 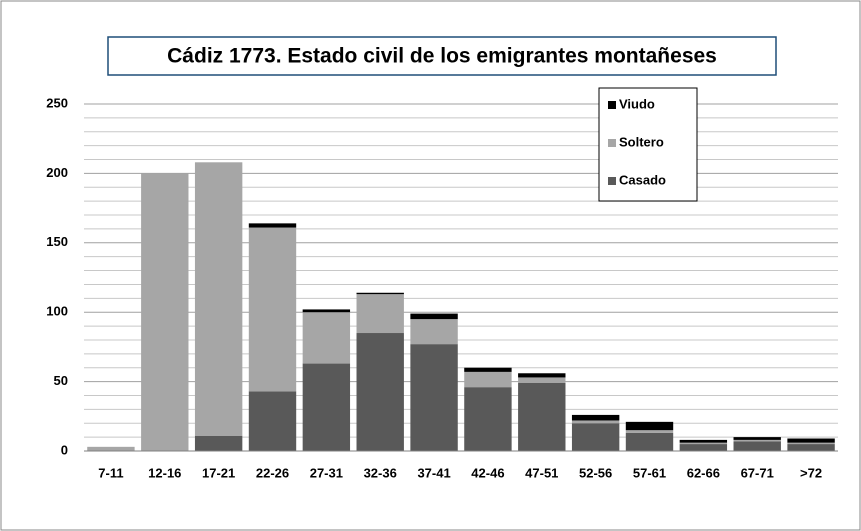 I want to click on x-tick-label: 52-56, so click(x=595, y=472).